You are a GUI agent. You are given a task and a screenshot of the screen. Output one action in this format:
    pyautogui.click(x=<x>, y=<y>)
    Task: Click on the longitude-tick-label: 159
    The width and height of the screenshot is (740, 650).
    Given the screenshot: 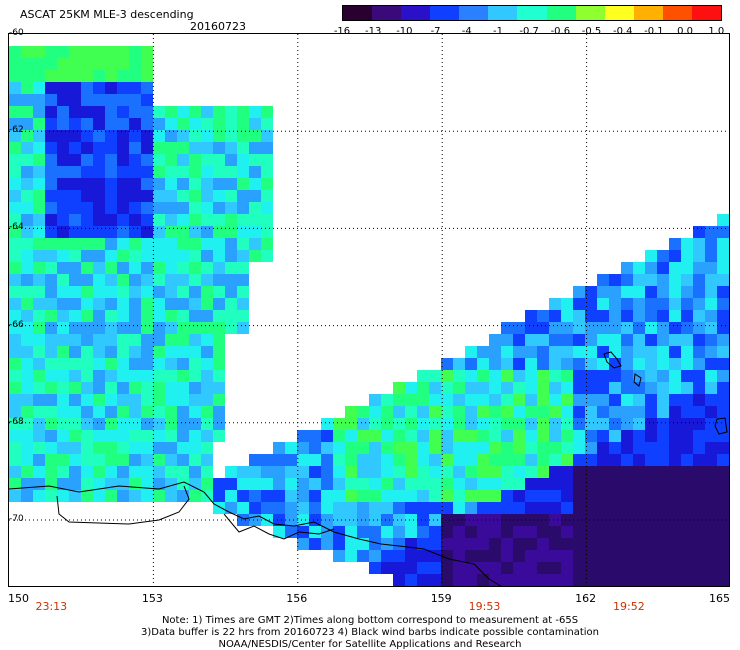 What is the action you would take?
    pyautogui.click(x=441, y=598)
    